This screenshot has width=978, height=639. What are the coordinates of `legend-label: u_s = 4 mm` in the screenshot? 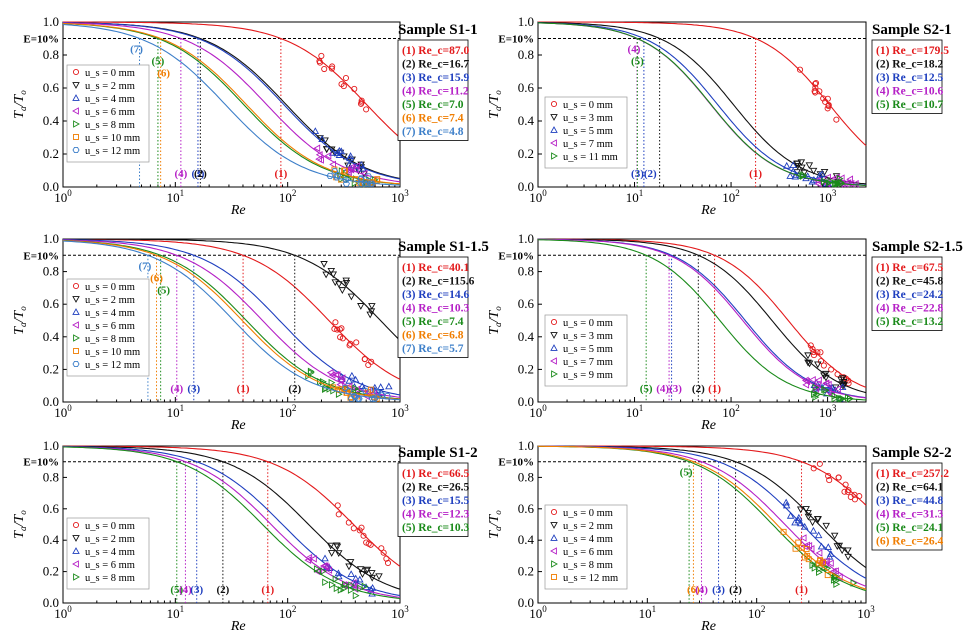 It's located at (110, 552).